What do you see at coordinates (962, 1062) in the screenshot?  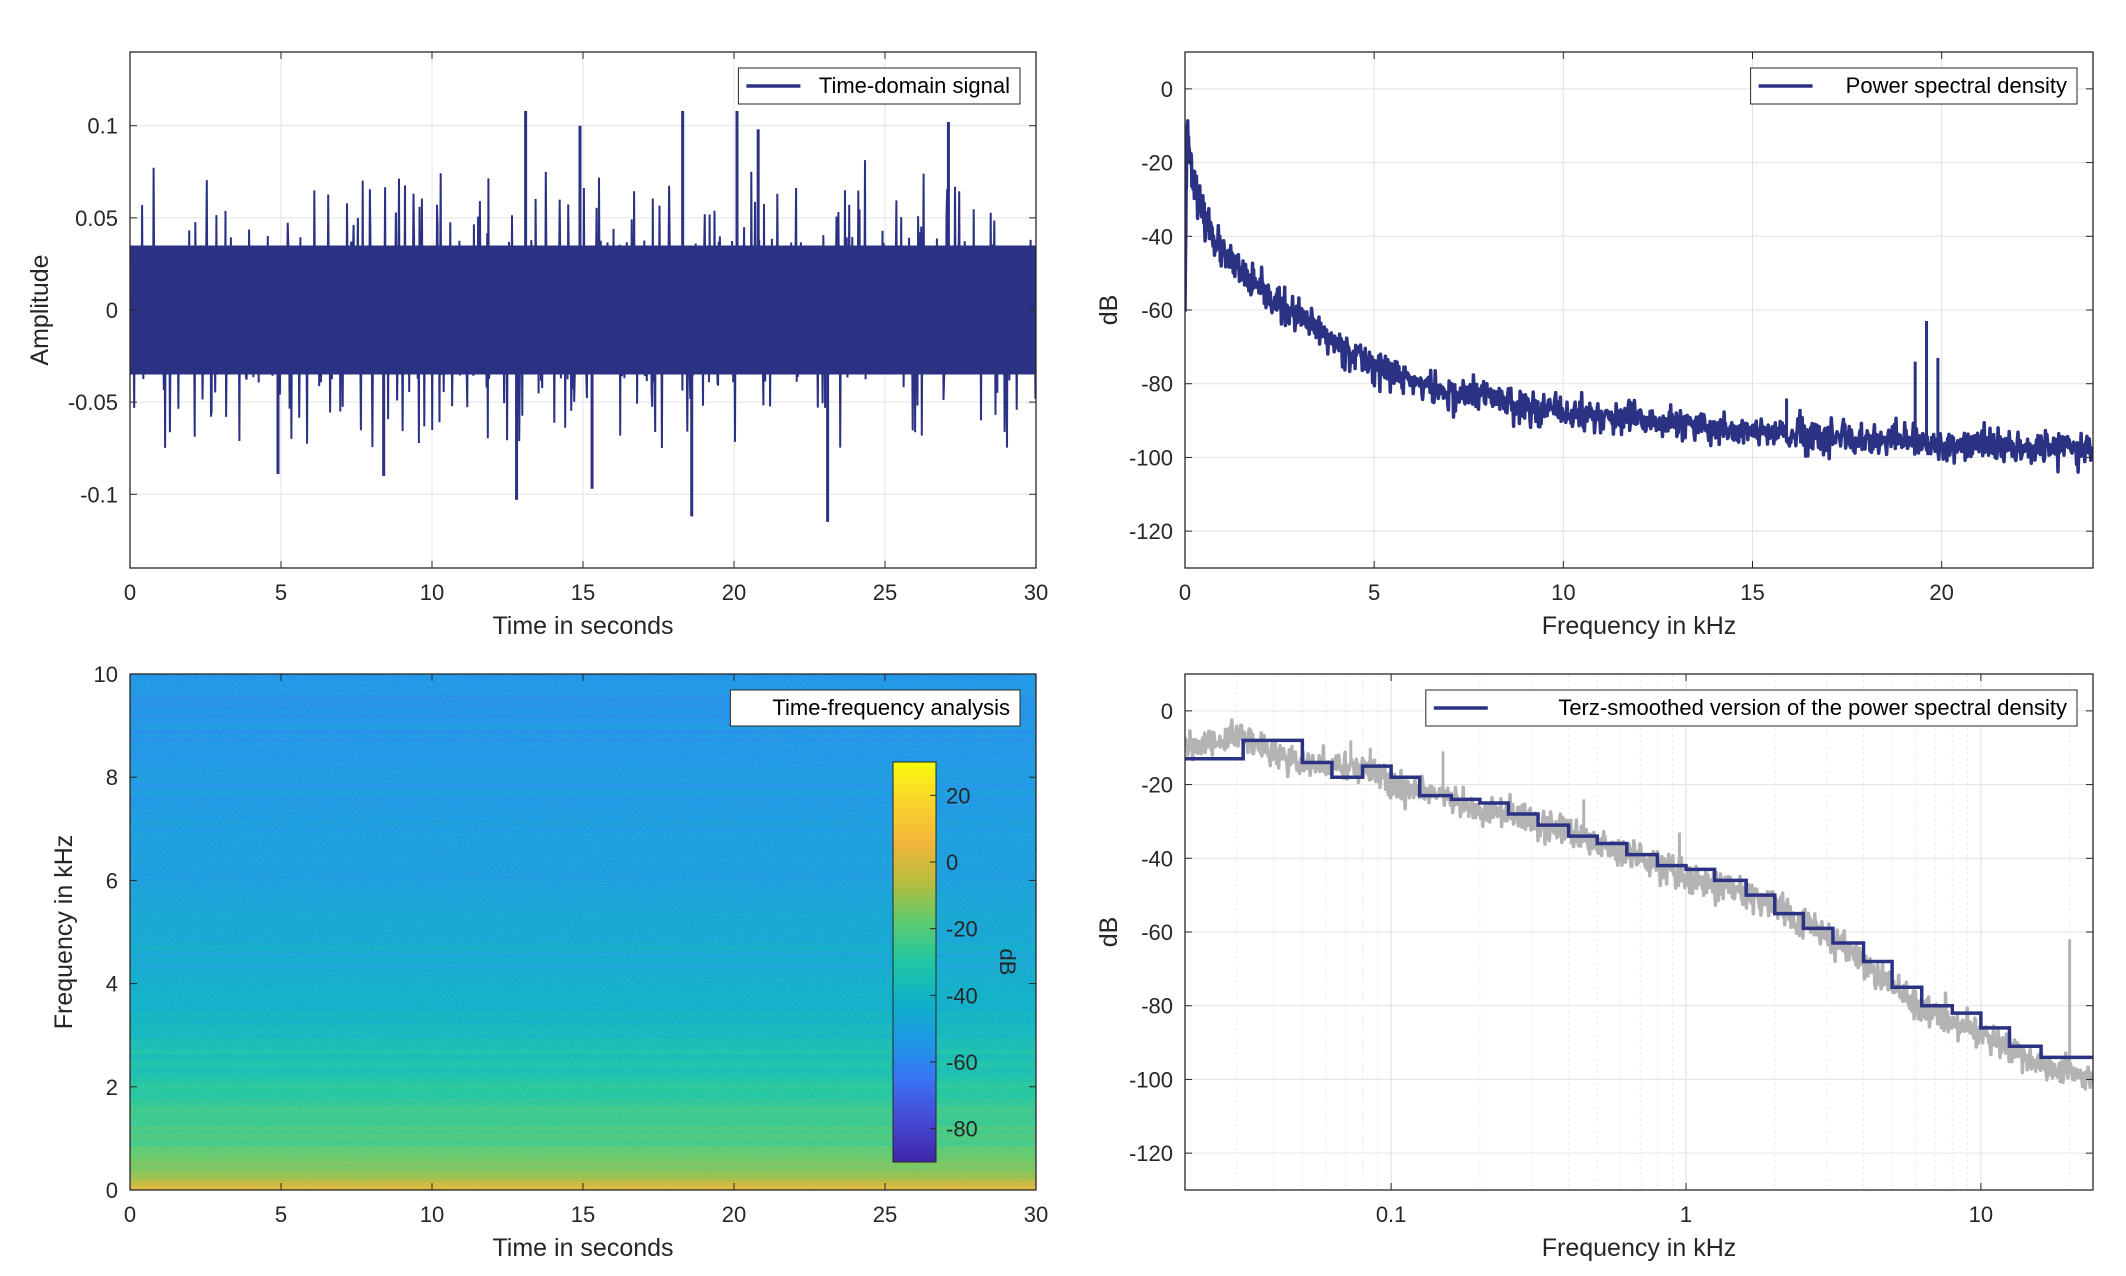 I see `colorbar-tick-label: -60` at bounding box center [962, 1062].